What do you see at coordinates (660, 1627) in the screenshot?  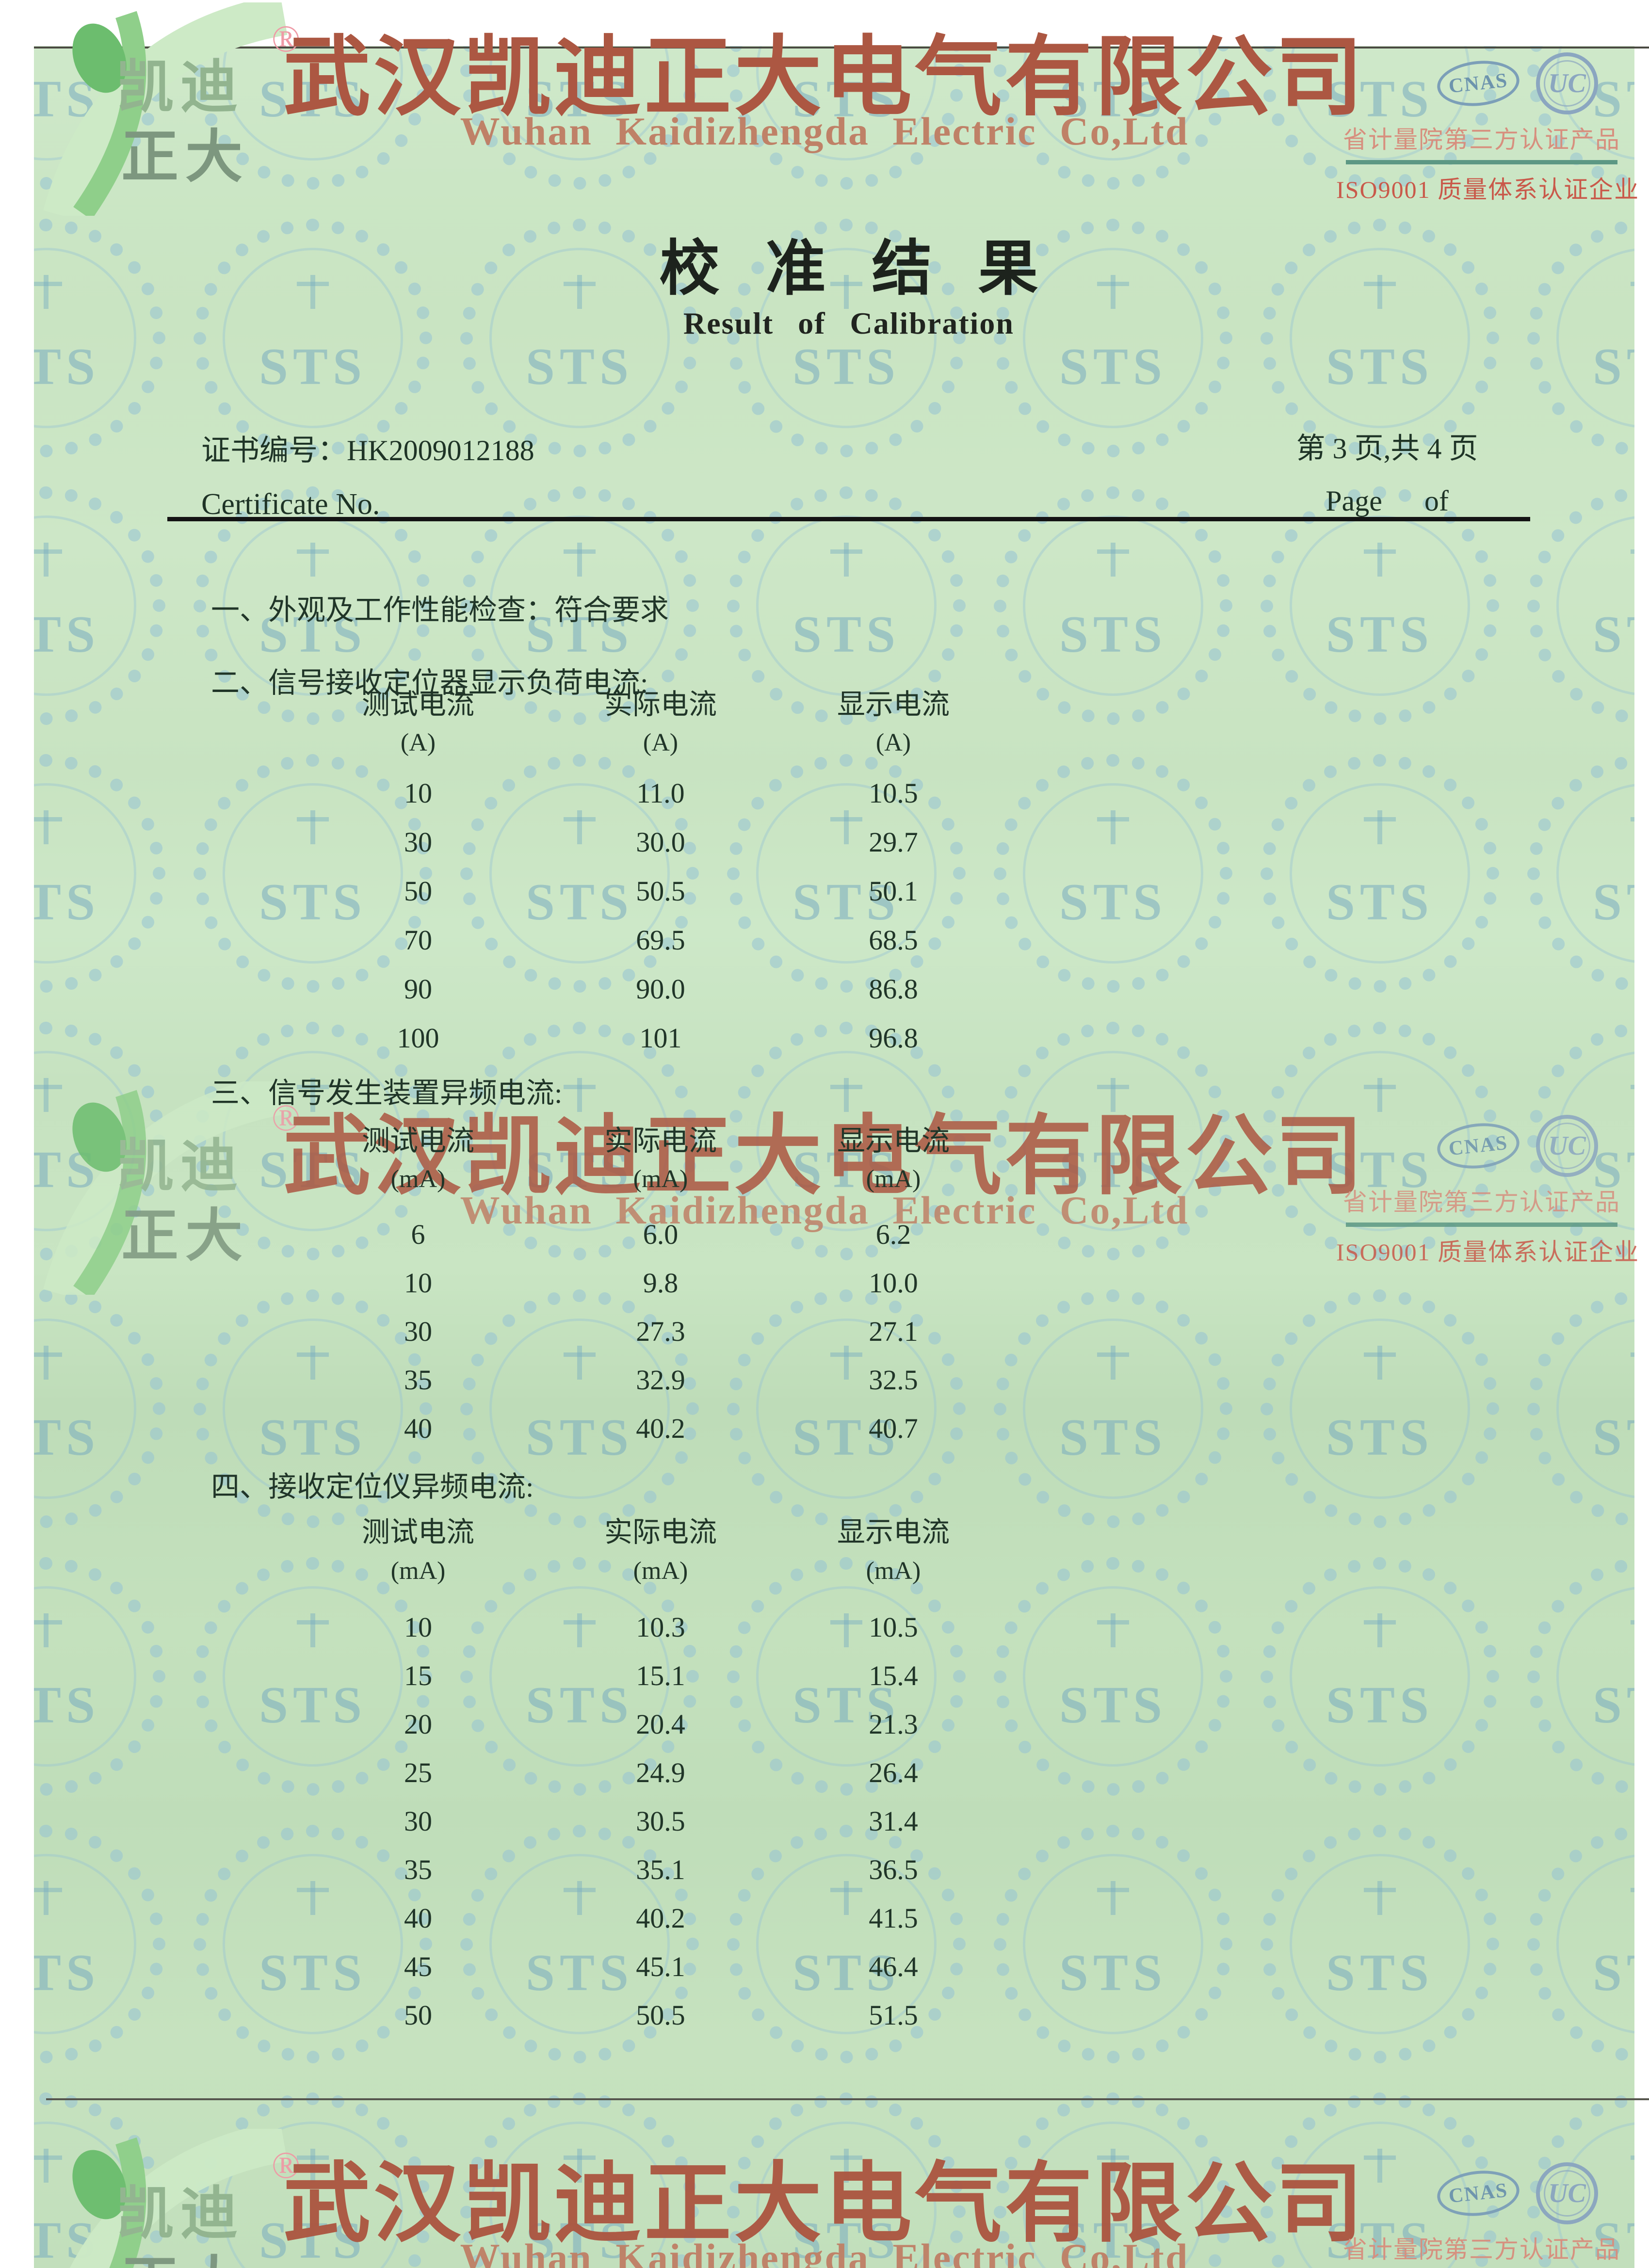 I see `table-cell: 10.3` at bounding box center [660, 1627].